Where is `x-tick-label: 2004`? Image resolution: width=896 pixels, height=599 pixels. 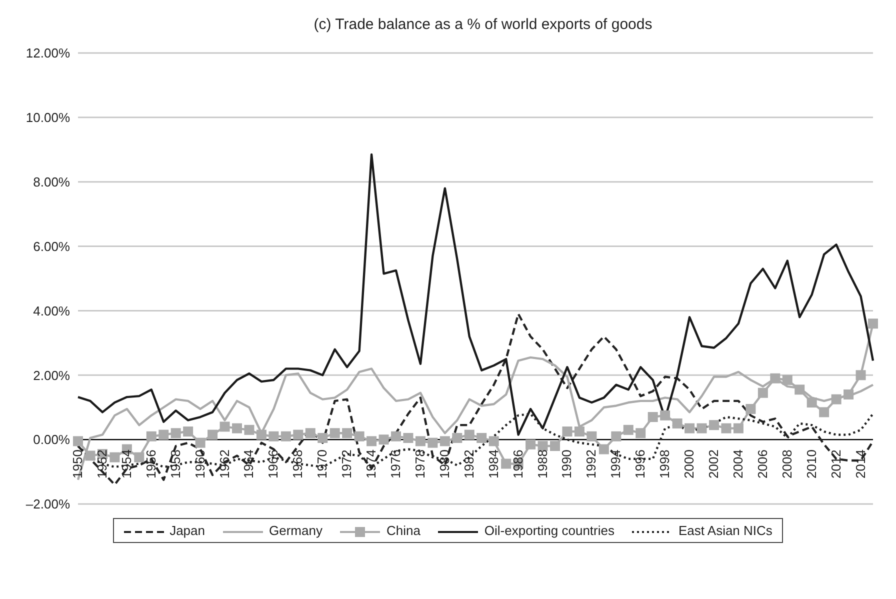 x-tick-label: 2004 is located at coordinates (738, 464).